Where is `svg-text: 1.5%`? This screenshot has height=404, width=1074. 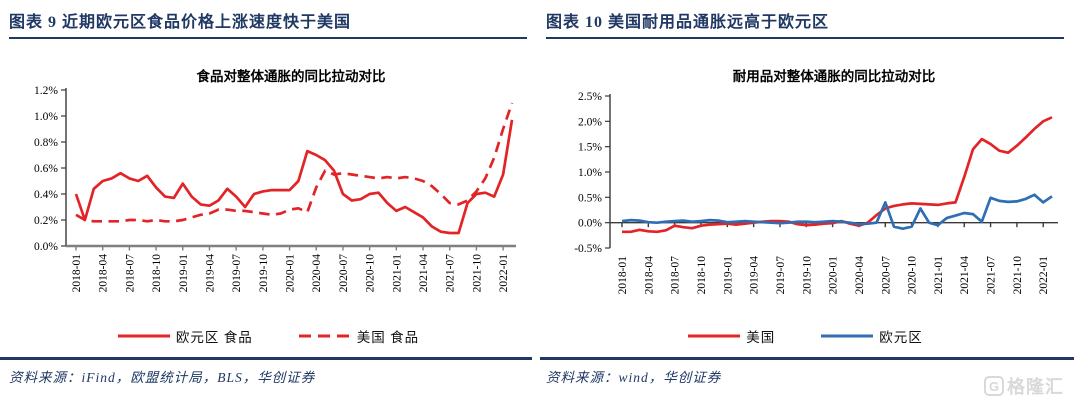
svg-text: 1.5% is located at coordinates (590, 148).